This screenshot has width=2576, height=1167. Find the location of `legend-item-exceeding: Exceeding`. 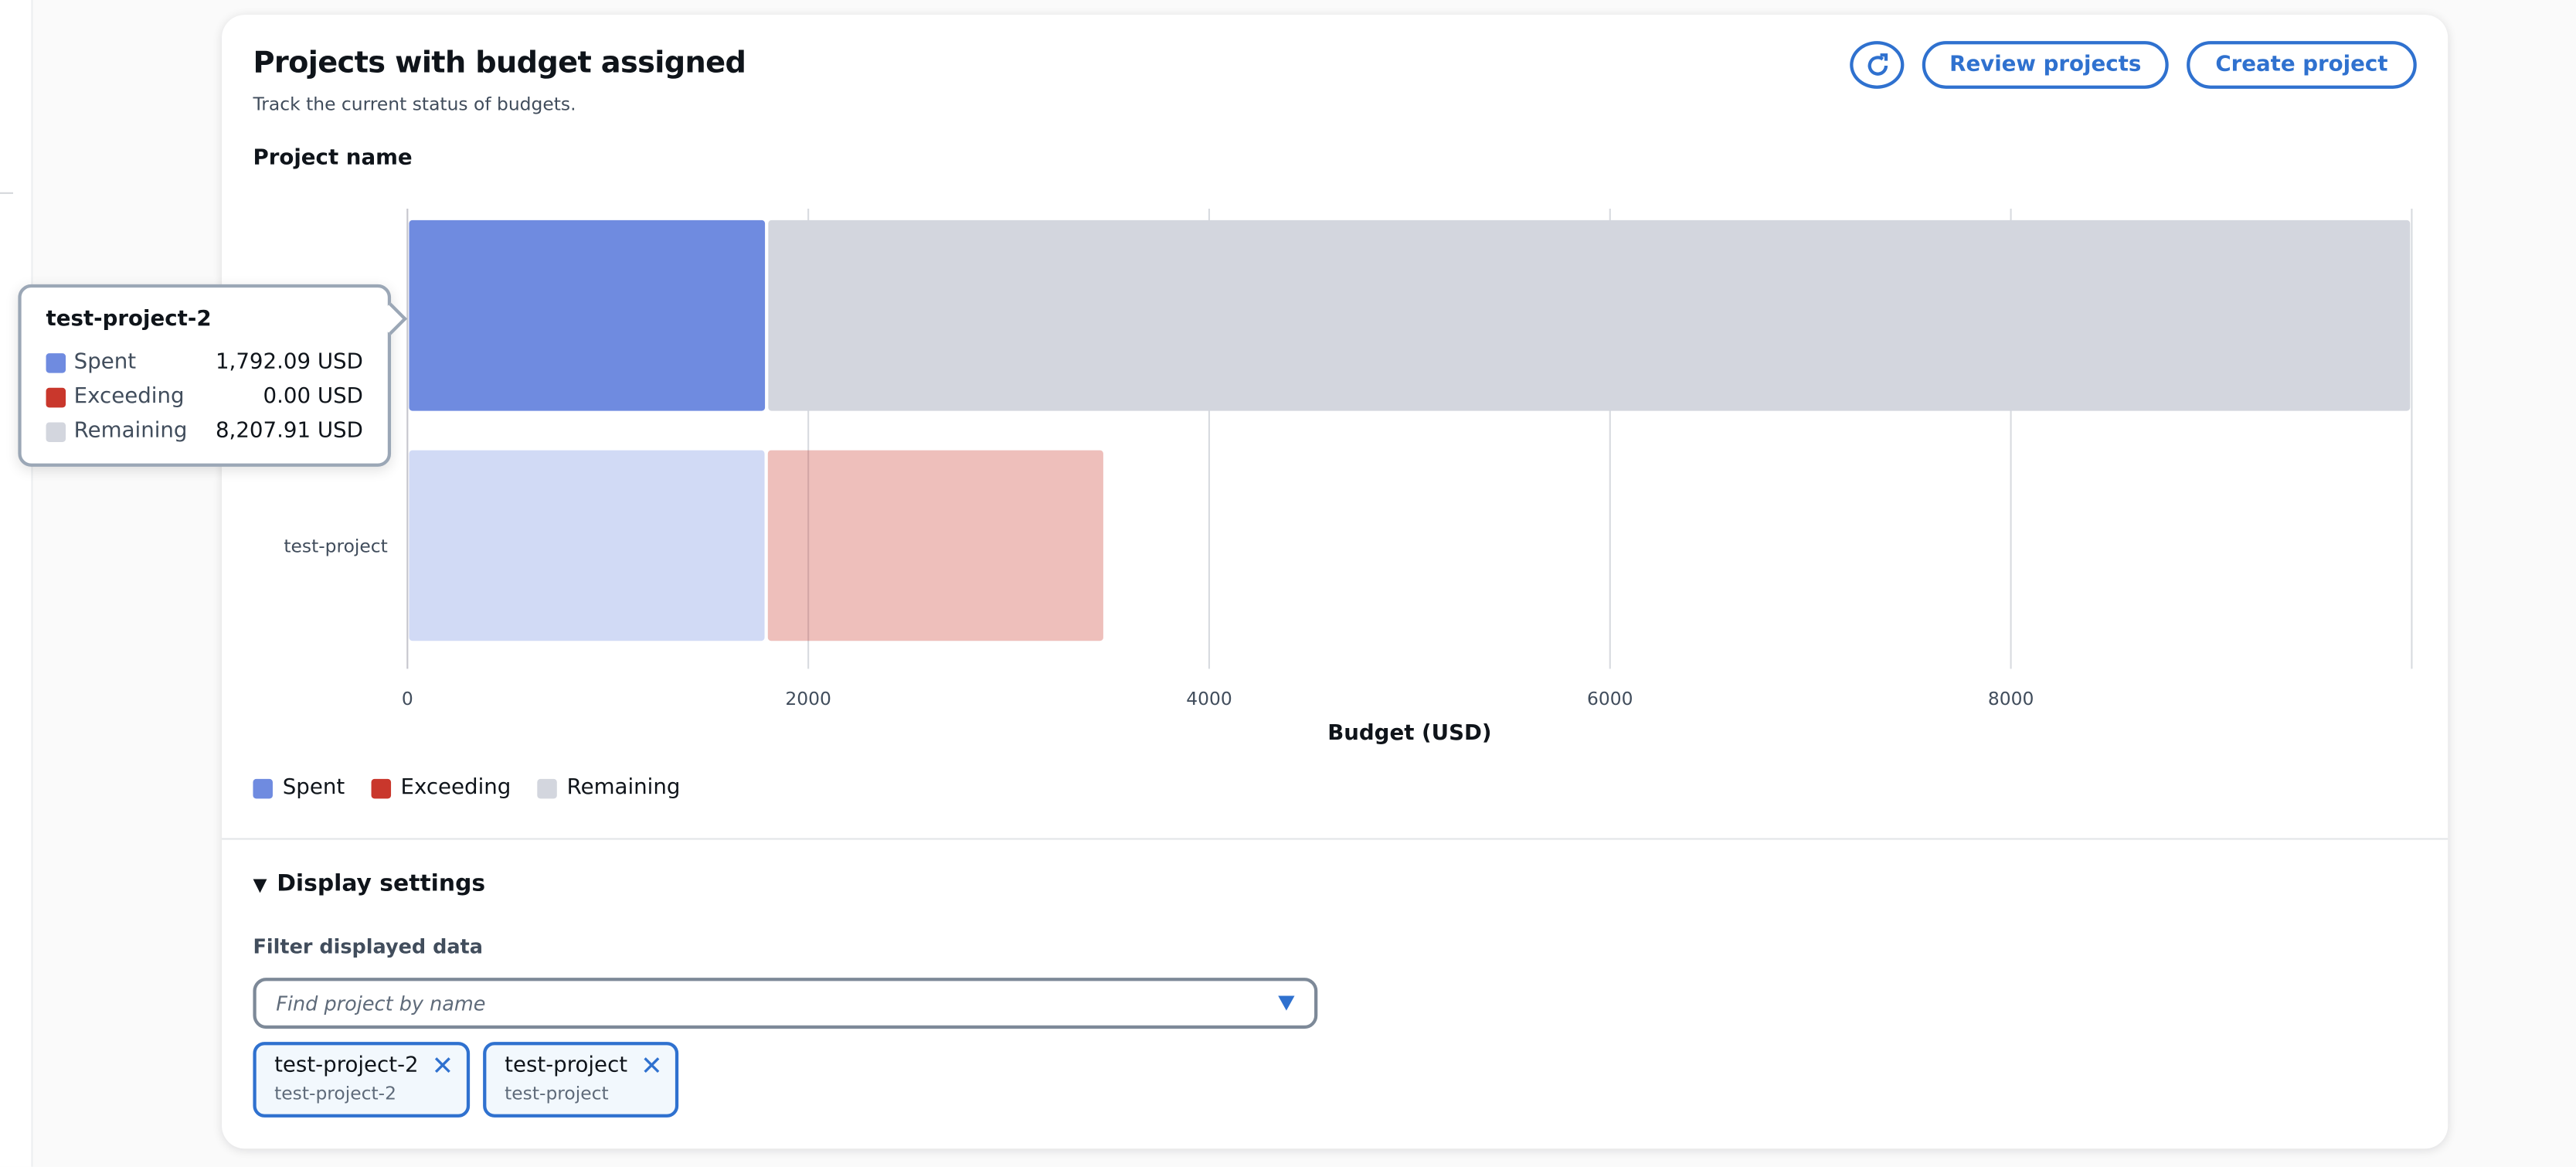

legend-item-exceeding: Exceeding is located at coordinates (441, 789).